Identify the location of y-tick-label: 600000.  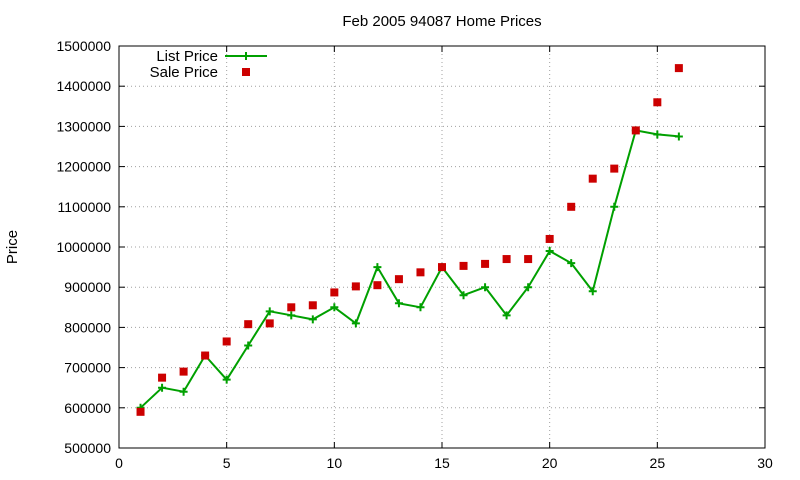
(87, 408).